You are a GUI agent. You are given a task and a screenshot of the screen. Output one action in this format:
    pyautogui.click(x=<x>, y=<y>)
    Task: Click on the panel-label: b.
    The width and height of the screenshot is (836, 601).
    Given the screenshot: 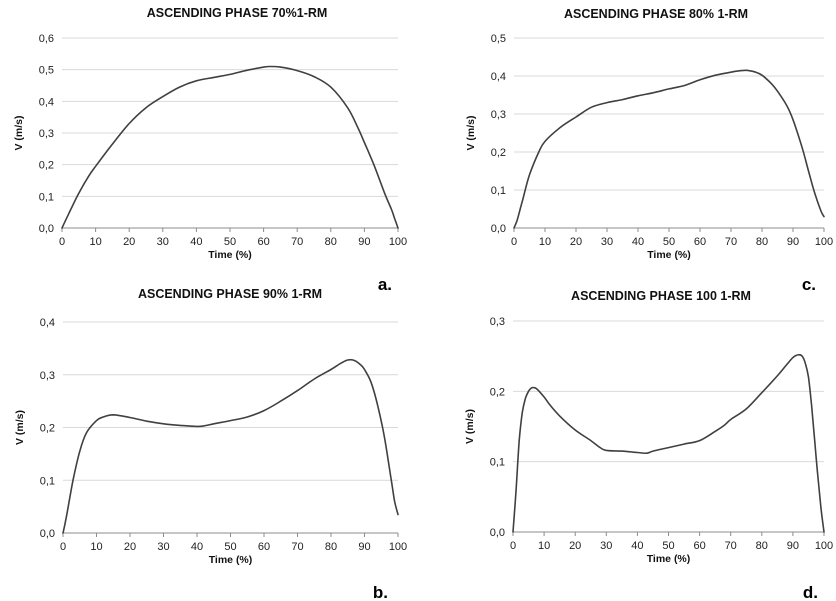 What is the action you would take?
    pyautogui.click(x=380, y=592)
    